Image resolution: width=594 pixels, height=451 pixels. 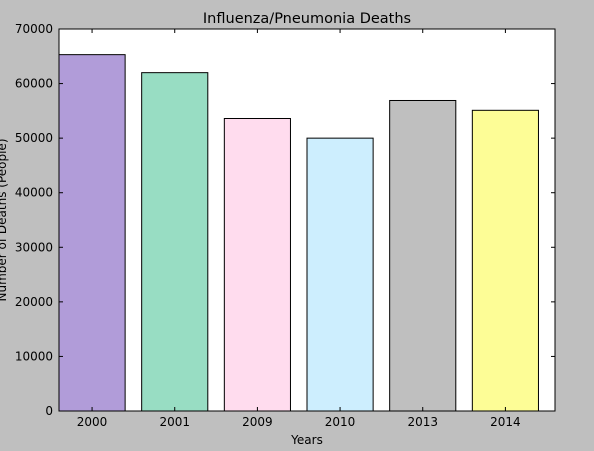 I want to click on x-tick-label: 2010, so click(x=340, y=422).